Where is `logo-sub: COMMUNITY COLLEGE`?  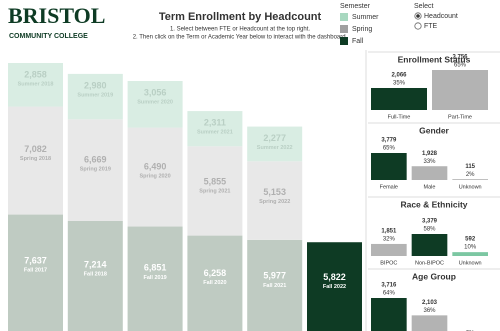
logo-sub: COMMUNITY COLLEGE is located at coordinates (48, 36).